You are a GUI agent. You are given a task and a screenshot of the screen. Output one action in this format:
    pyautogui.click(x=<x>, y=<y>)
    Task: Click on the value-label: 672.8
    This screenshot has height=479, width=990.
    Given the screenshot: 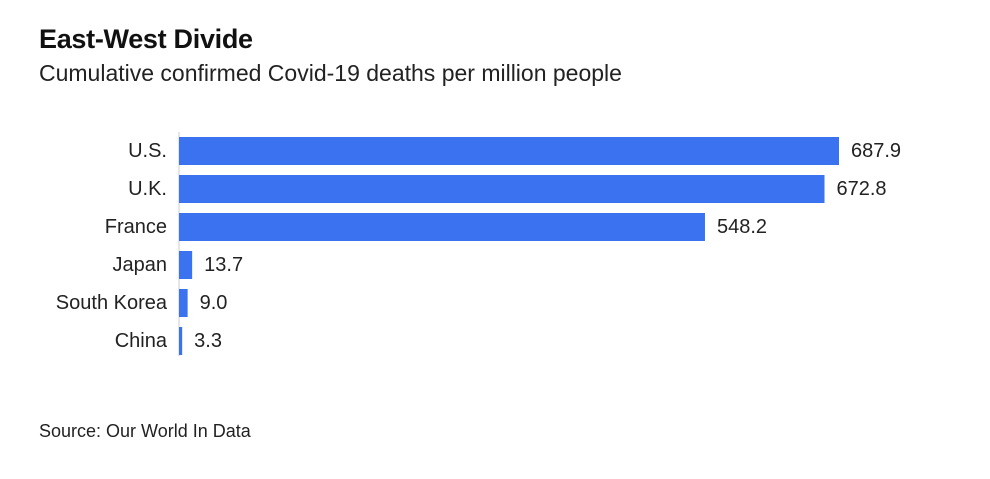 What is the action you would take?
    pyautogui.click(x=862, y=189)
    